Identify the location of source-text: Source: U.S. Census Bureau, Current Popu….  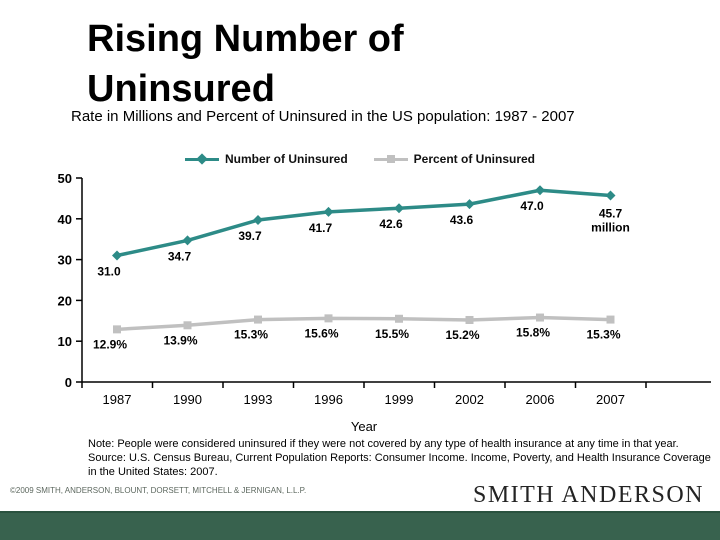
(399, 464).